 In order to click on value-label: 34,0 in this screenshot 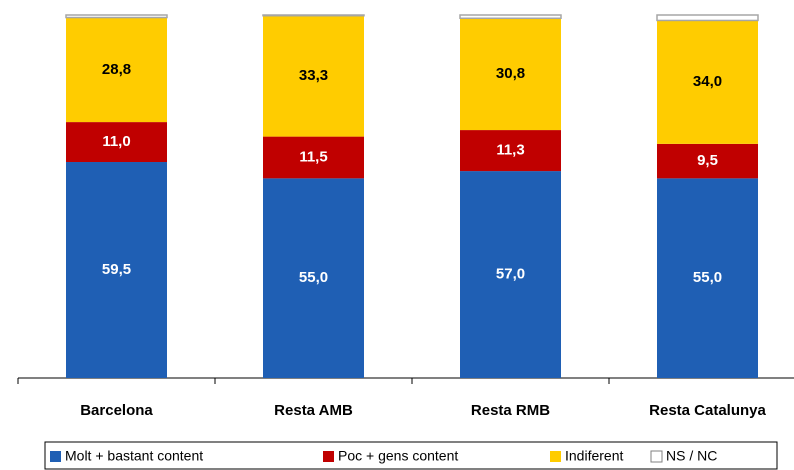, I will do `click(707, 81)`.